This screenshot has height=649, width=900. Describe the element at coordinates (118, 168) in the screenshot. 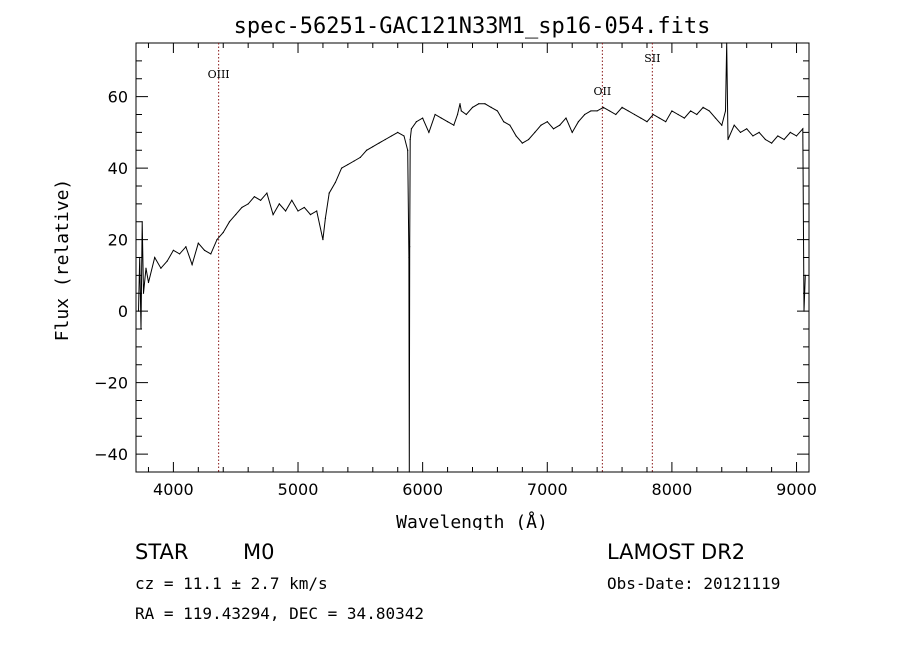

I see `y-tick-label: 40` at that location.